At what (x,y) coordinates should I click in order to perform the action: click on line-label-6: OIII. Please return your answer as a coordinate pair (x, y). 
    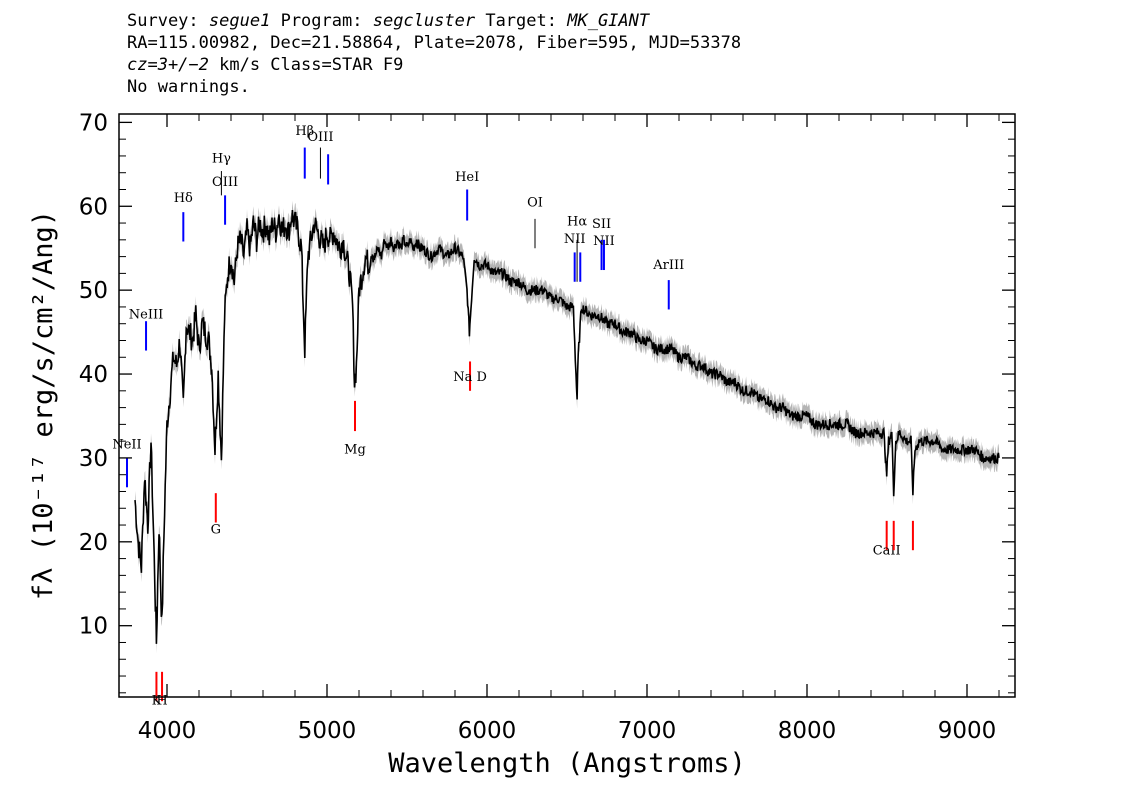
    Looking at the image, I should click on (320, 137).